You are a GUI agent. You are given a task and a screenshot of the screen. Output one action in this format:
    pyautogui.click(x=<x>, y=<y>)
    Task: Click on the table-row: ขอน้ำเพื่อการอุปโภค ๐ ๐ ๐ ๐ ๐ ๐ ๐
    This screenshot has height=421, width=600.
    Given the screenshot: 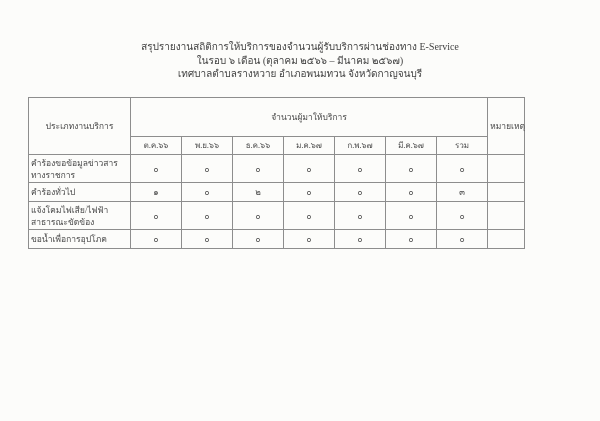 What is the action you would take?
    pyautogui.click(x=277, y=239)
    